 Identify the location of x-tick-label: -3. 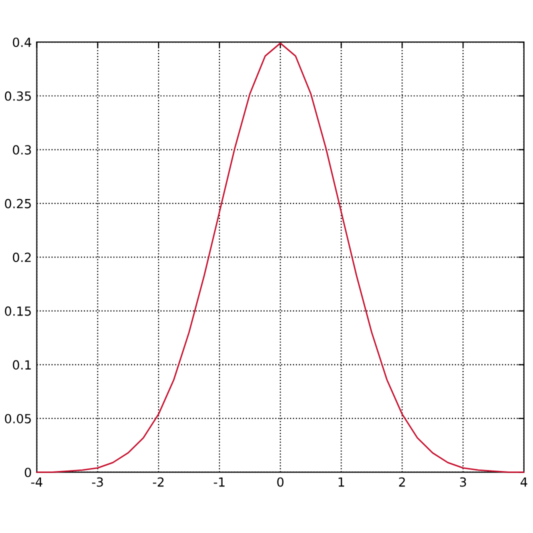
(97, 482).